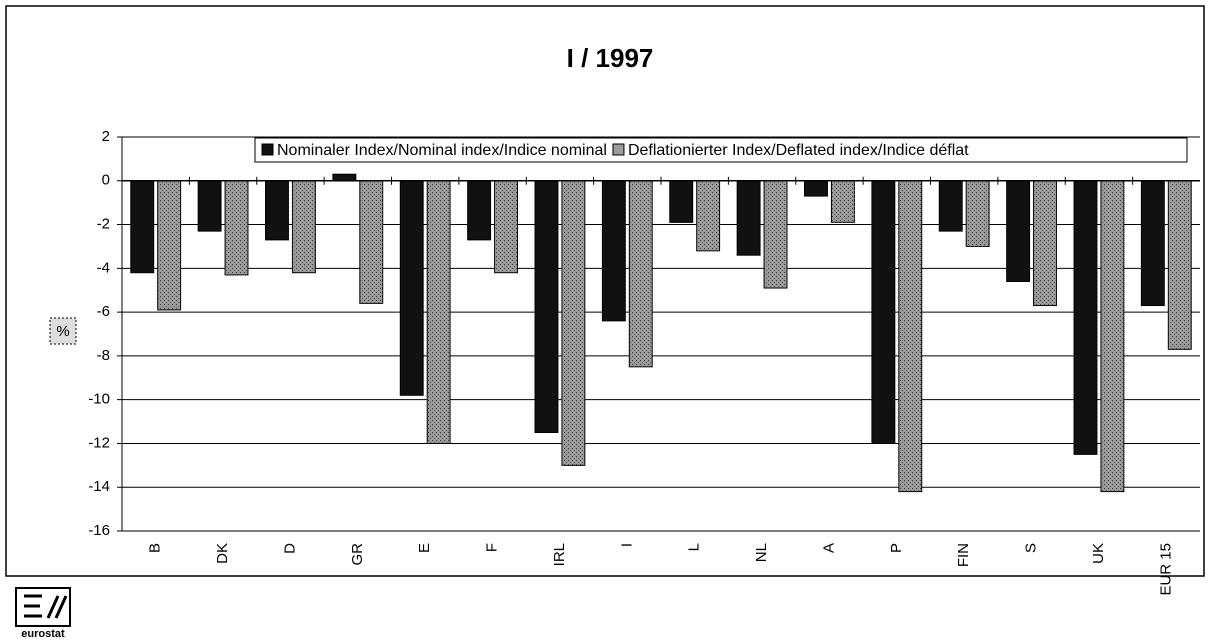  Describe the element at coordinates (1031, 548) in the screenshot. I see `x-tick-label: S` at that location.